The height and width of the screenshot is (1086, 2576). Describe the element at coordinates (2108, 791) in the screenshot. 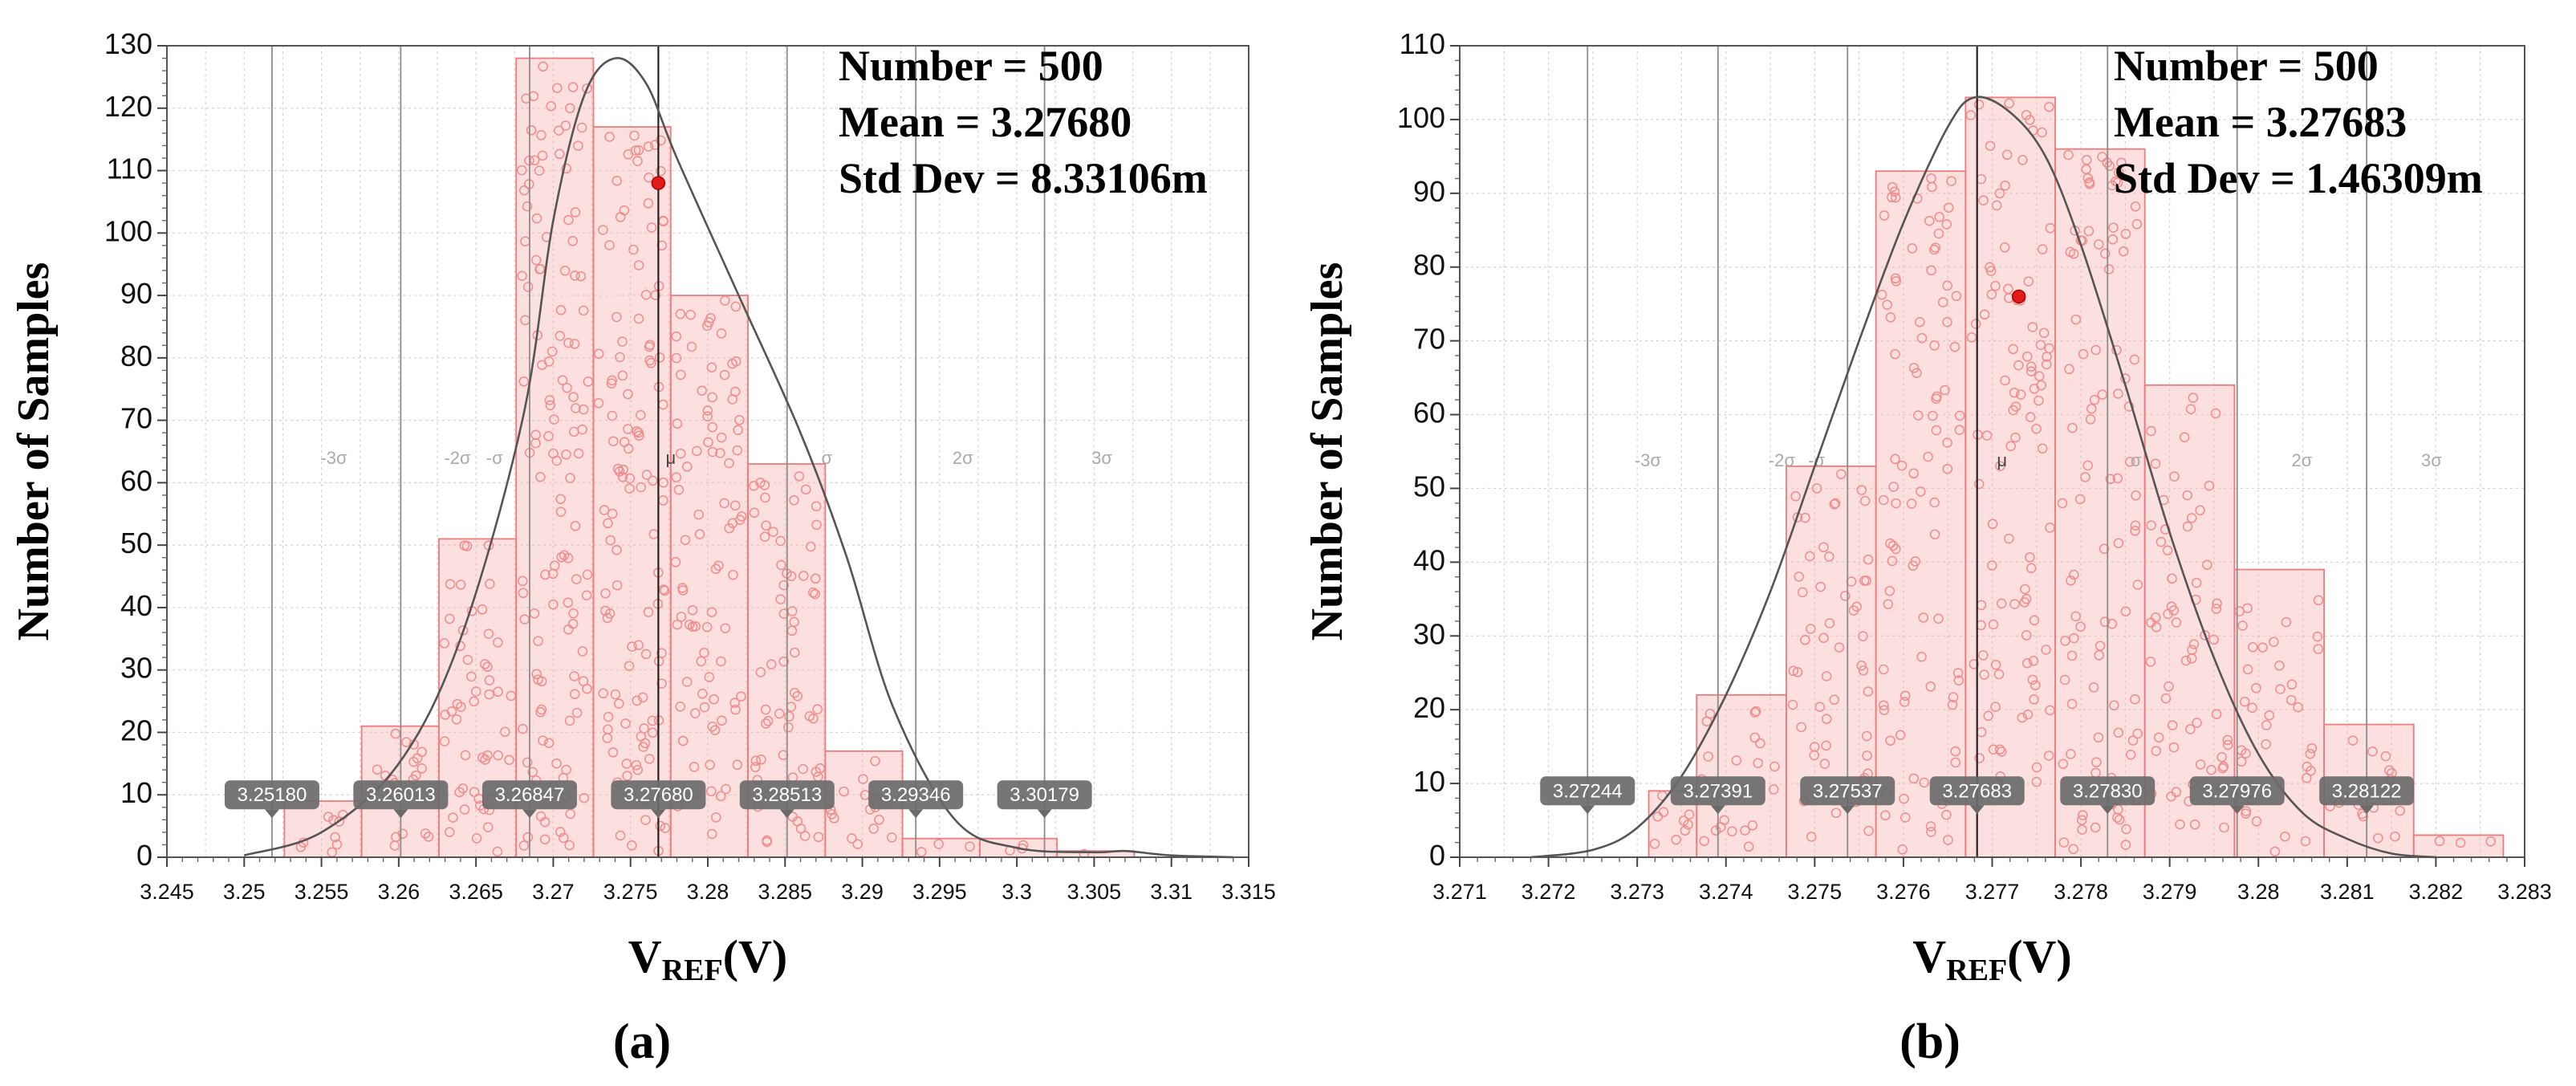

I see `sigma-tag-label: 3.27830` at that location.